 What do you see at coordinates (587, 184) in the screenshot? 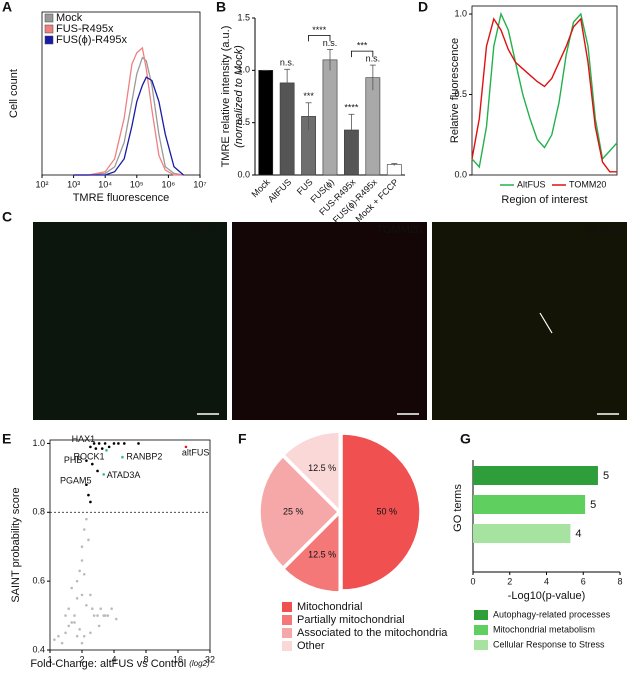
I see `legend-label: TOMM20` at bounding box center [587, 184].